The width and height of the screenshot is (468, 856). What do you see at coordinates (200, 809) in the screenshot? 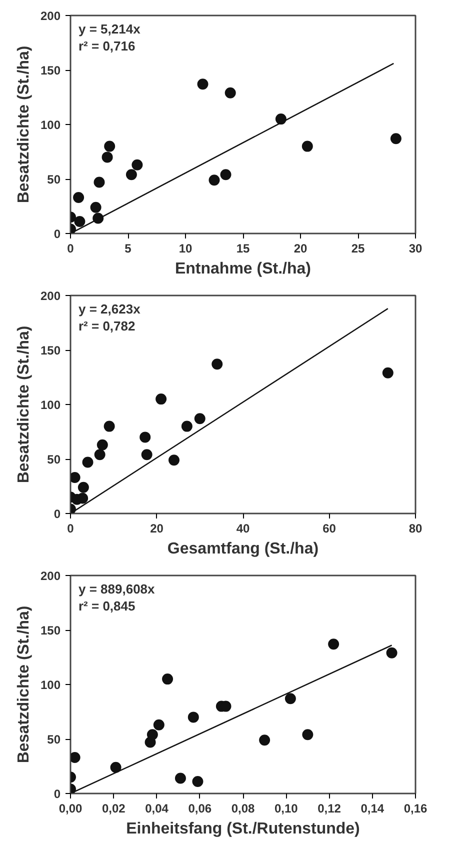
I see `x-tick-label: 0,06` at bounding box center [200, 809].